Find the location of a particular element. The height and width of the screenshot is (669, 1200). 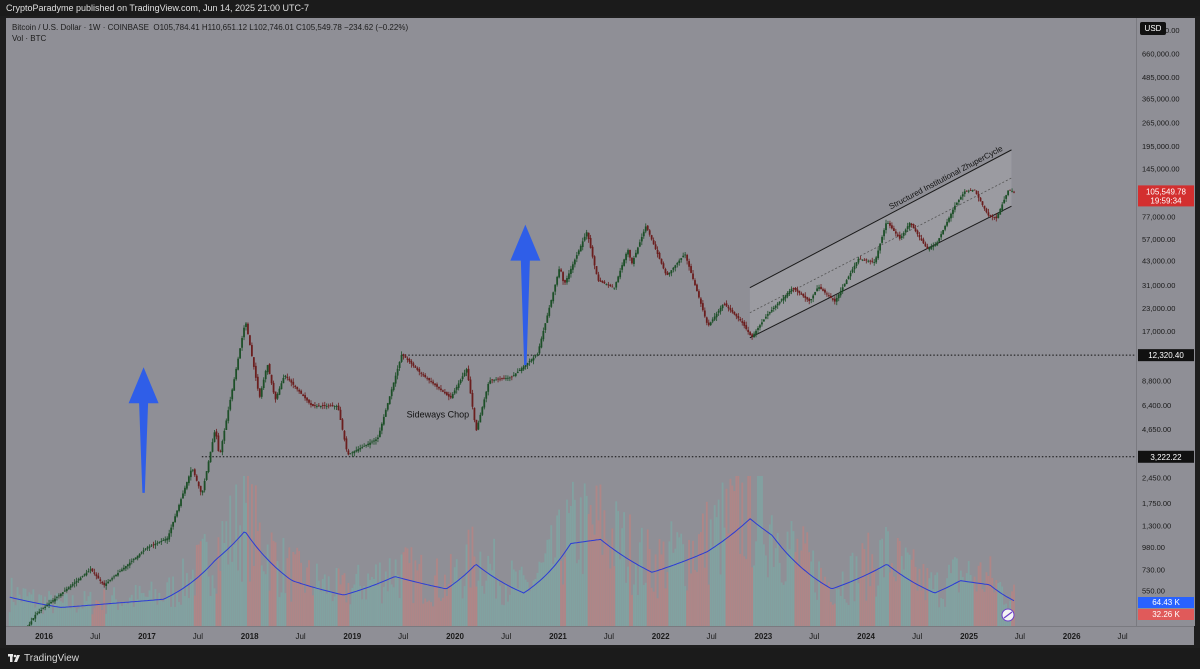

channel-upper-line is located at coordinates (880, 219).